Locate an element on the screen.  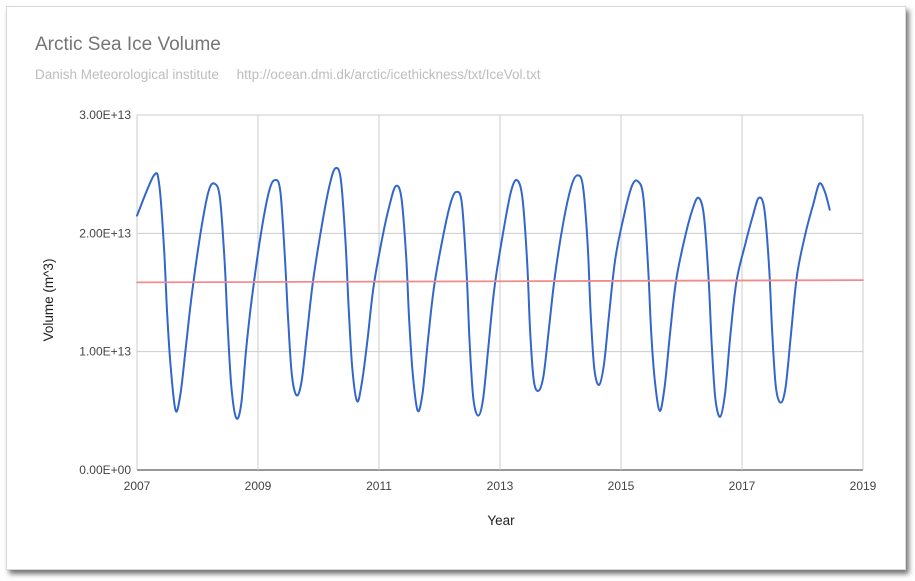
y-axis-title: Volume (m^3) is located at coordinates (48, 300).